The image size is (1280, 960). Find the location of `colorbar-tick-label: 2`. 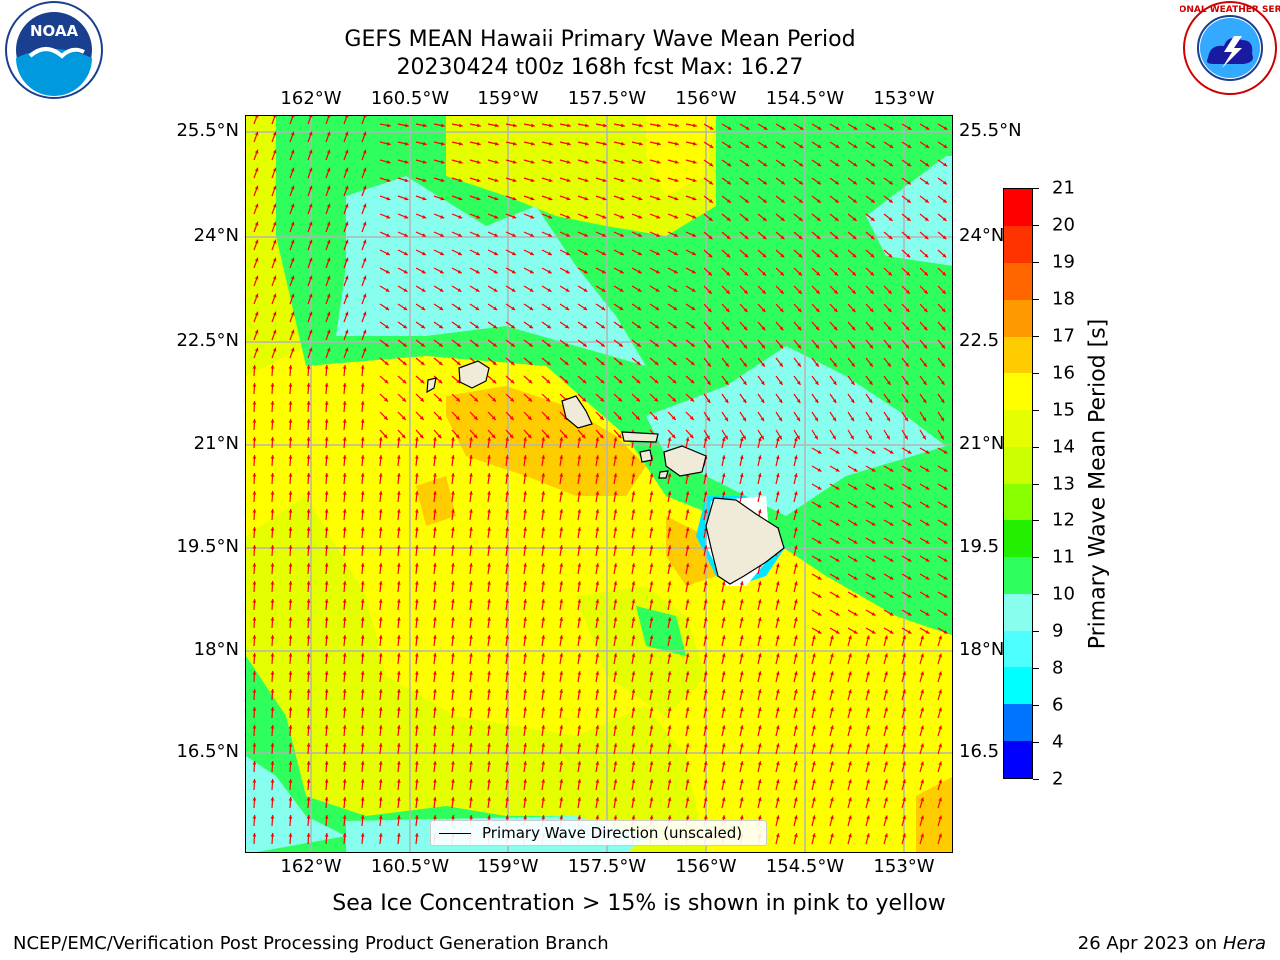

colorbar-tick-label: 2 is located at coordinates (1058, 779).